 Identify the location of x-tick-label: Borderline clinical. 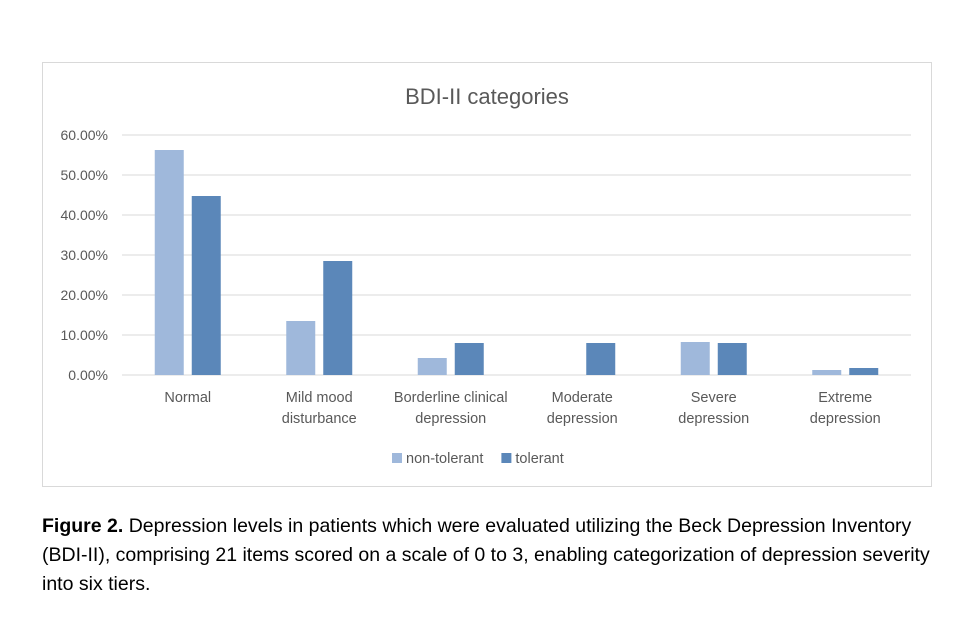
(451, 398).